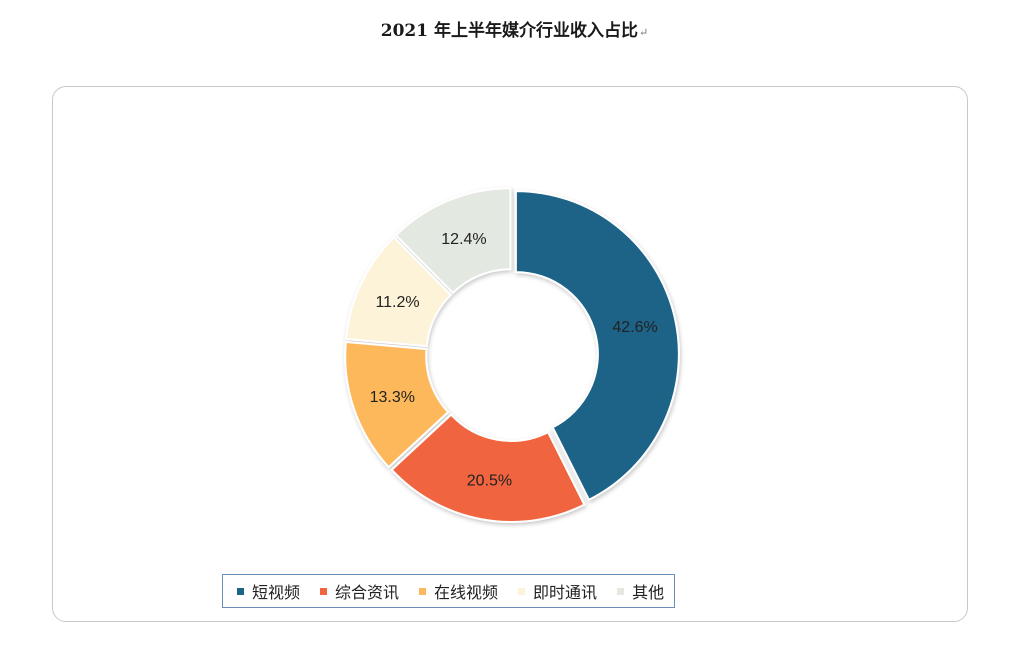 This screenshot has width=1029, height=659. Describe the element at coordinates (466, 592) in the screenshot. I see `legend-label: 在线视频` at that location.